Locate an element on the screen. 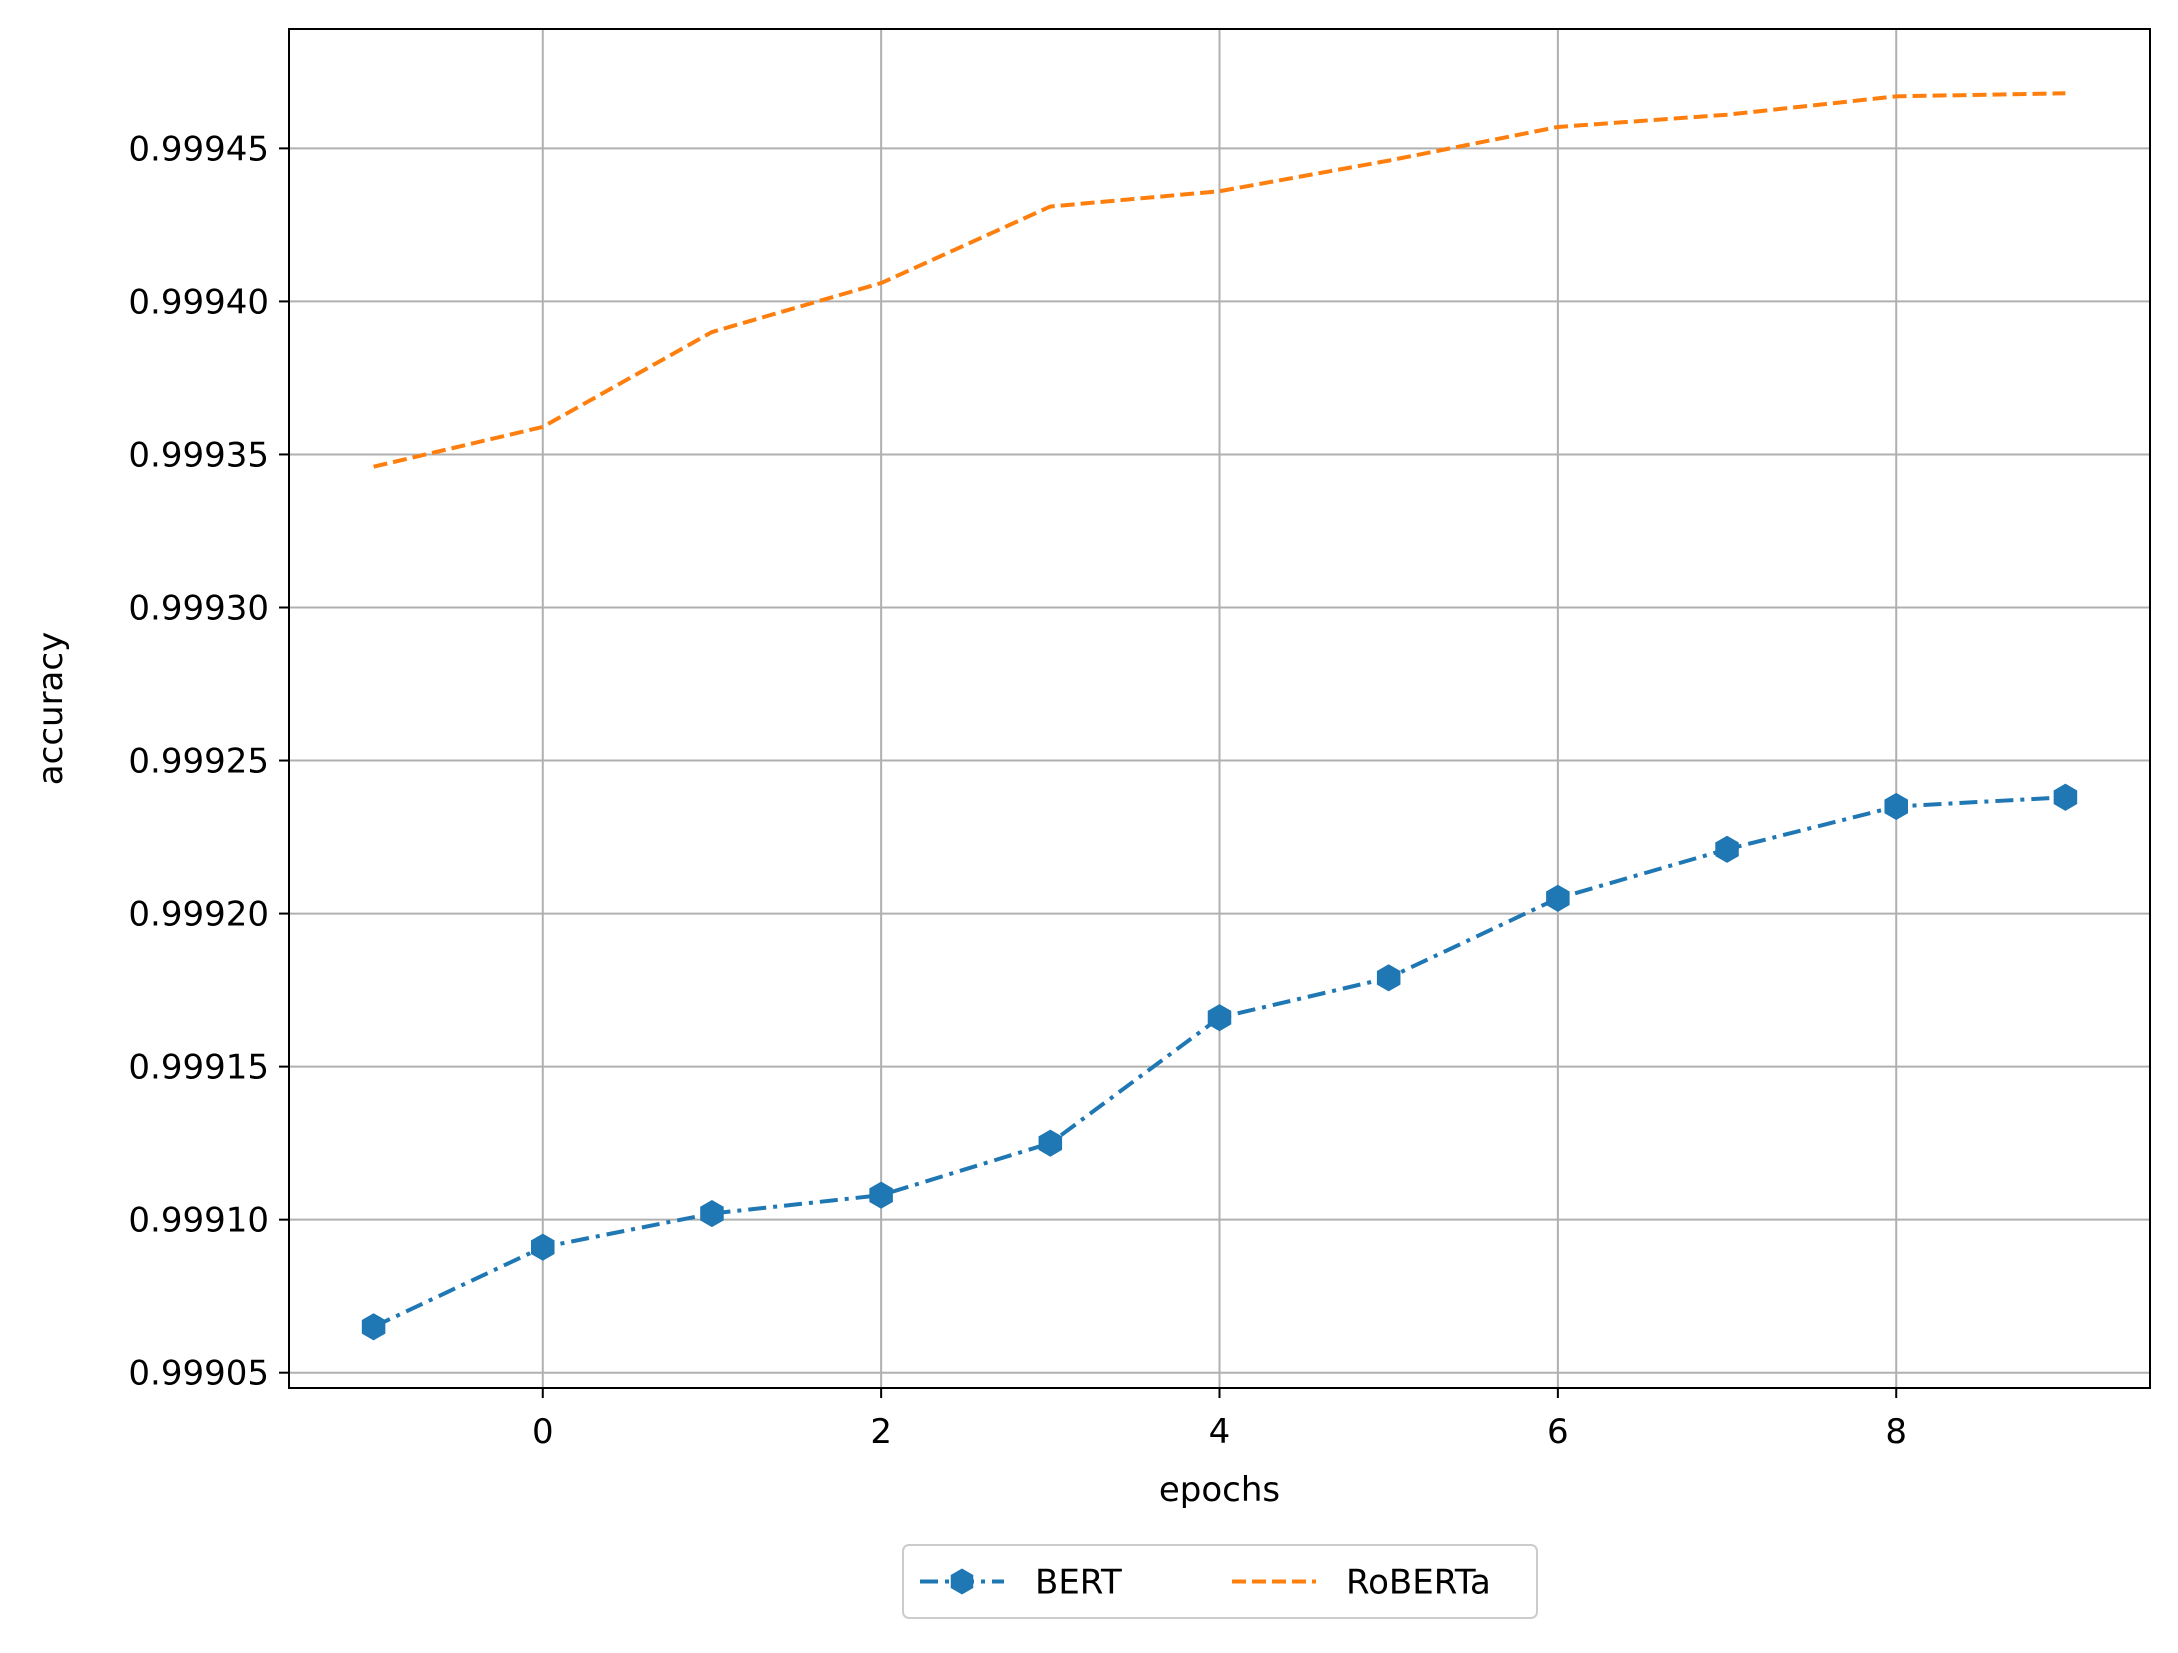  y-tick-label: 0.99925 is located at coordinates (198, 762).